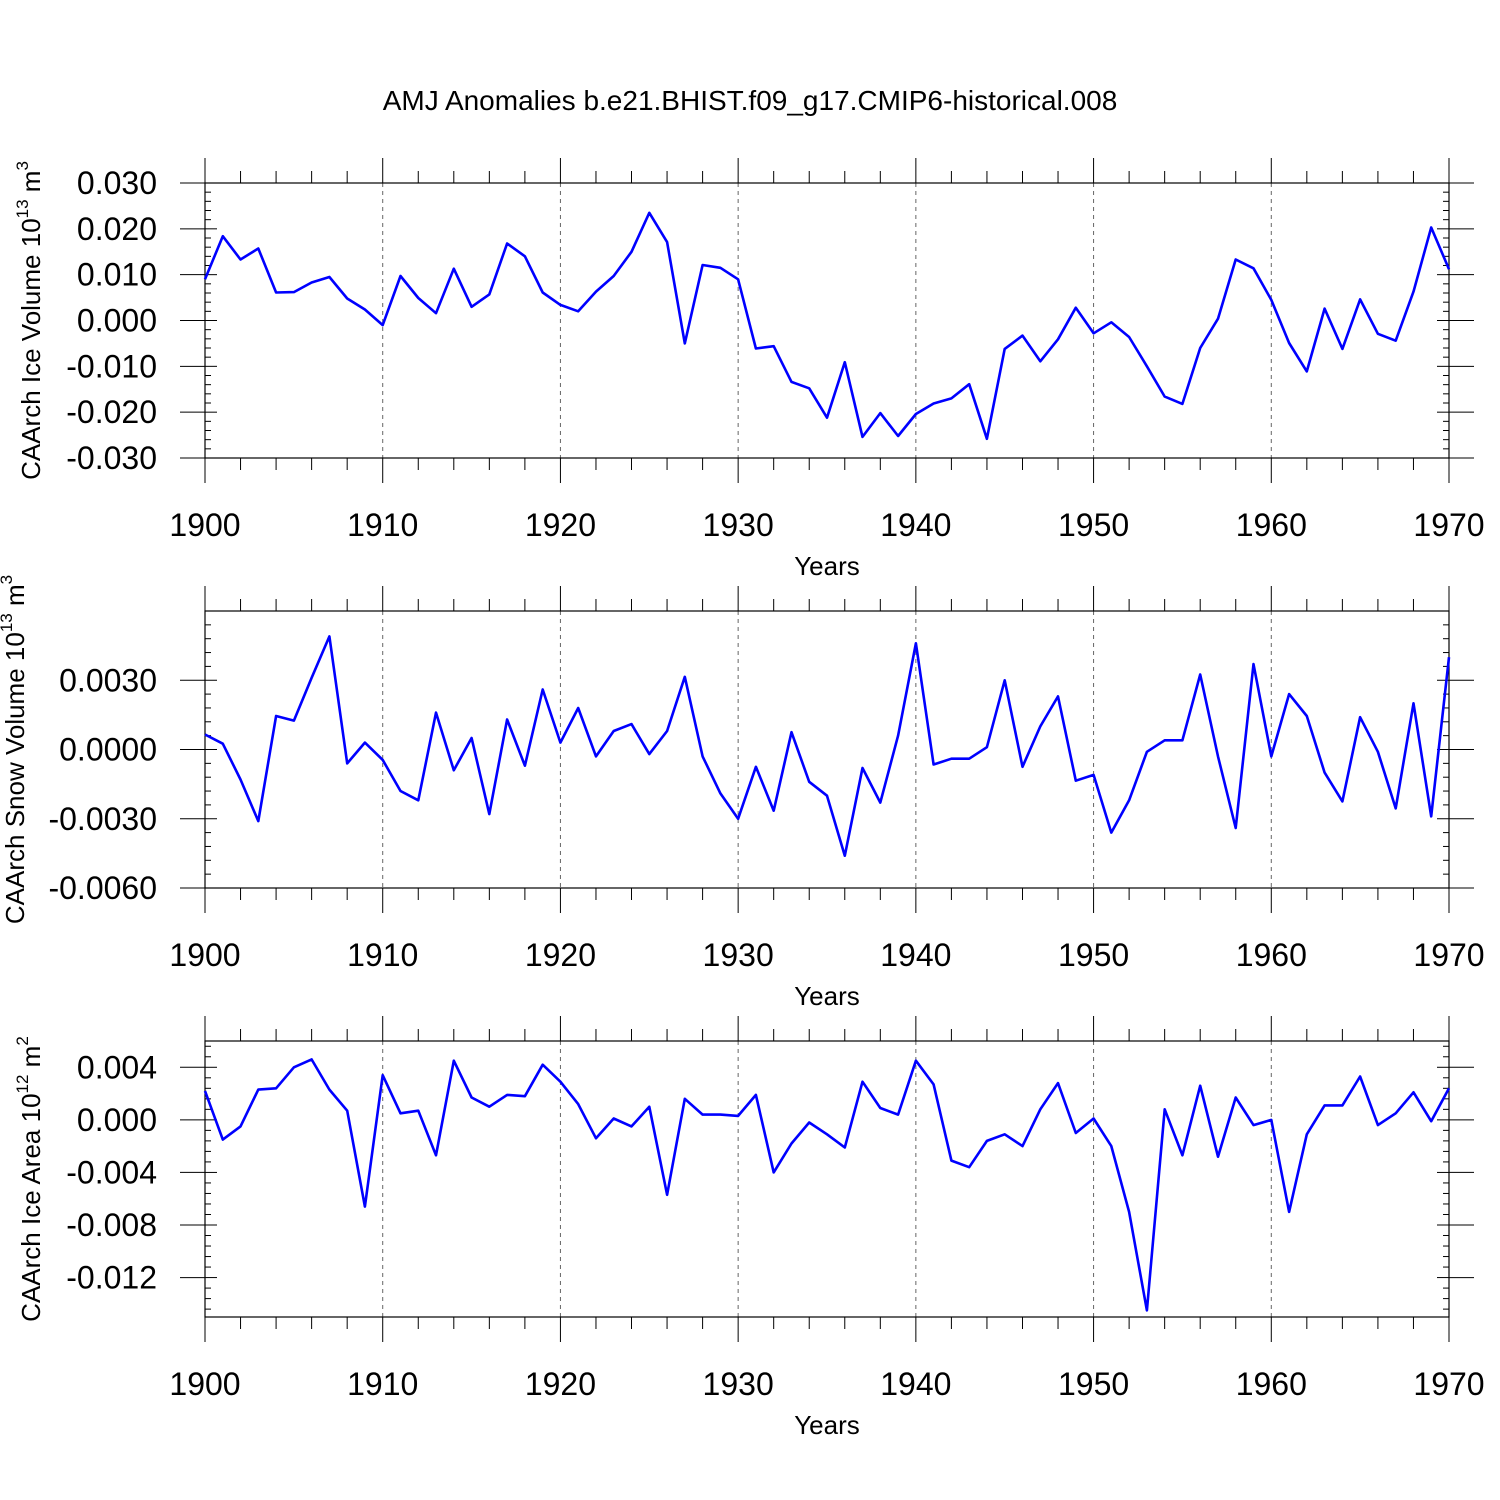 Image resolution: width=1500 pixels, height=1500 pixels. Describe the element at coordinates (111, 1278) in the screenshot. I see `y-tick-label: -0.012` at that location.